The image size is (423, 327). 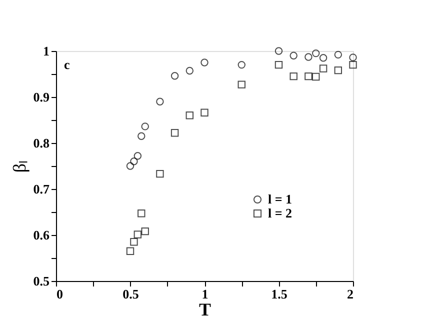 I want to click on y-axis-title: βₗ, so click(x=19, y=166).